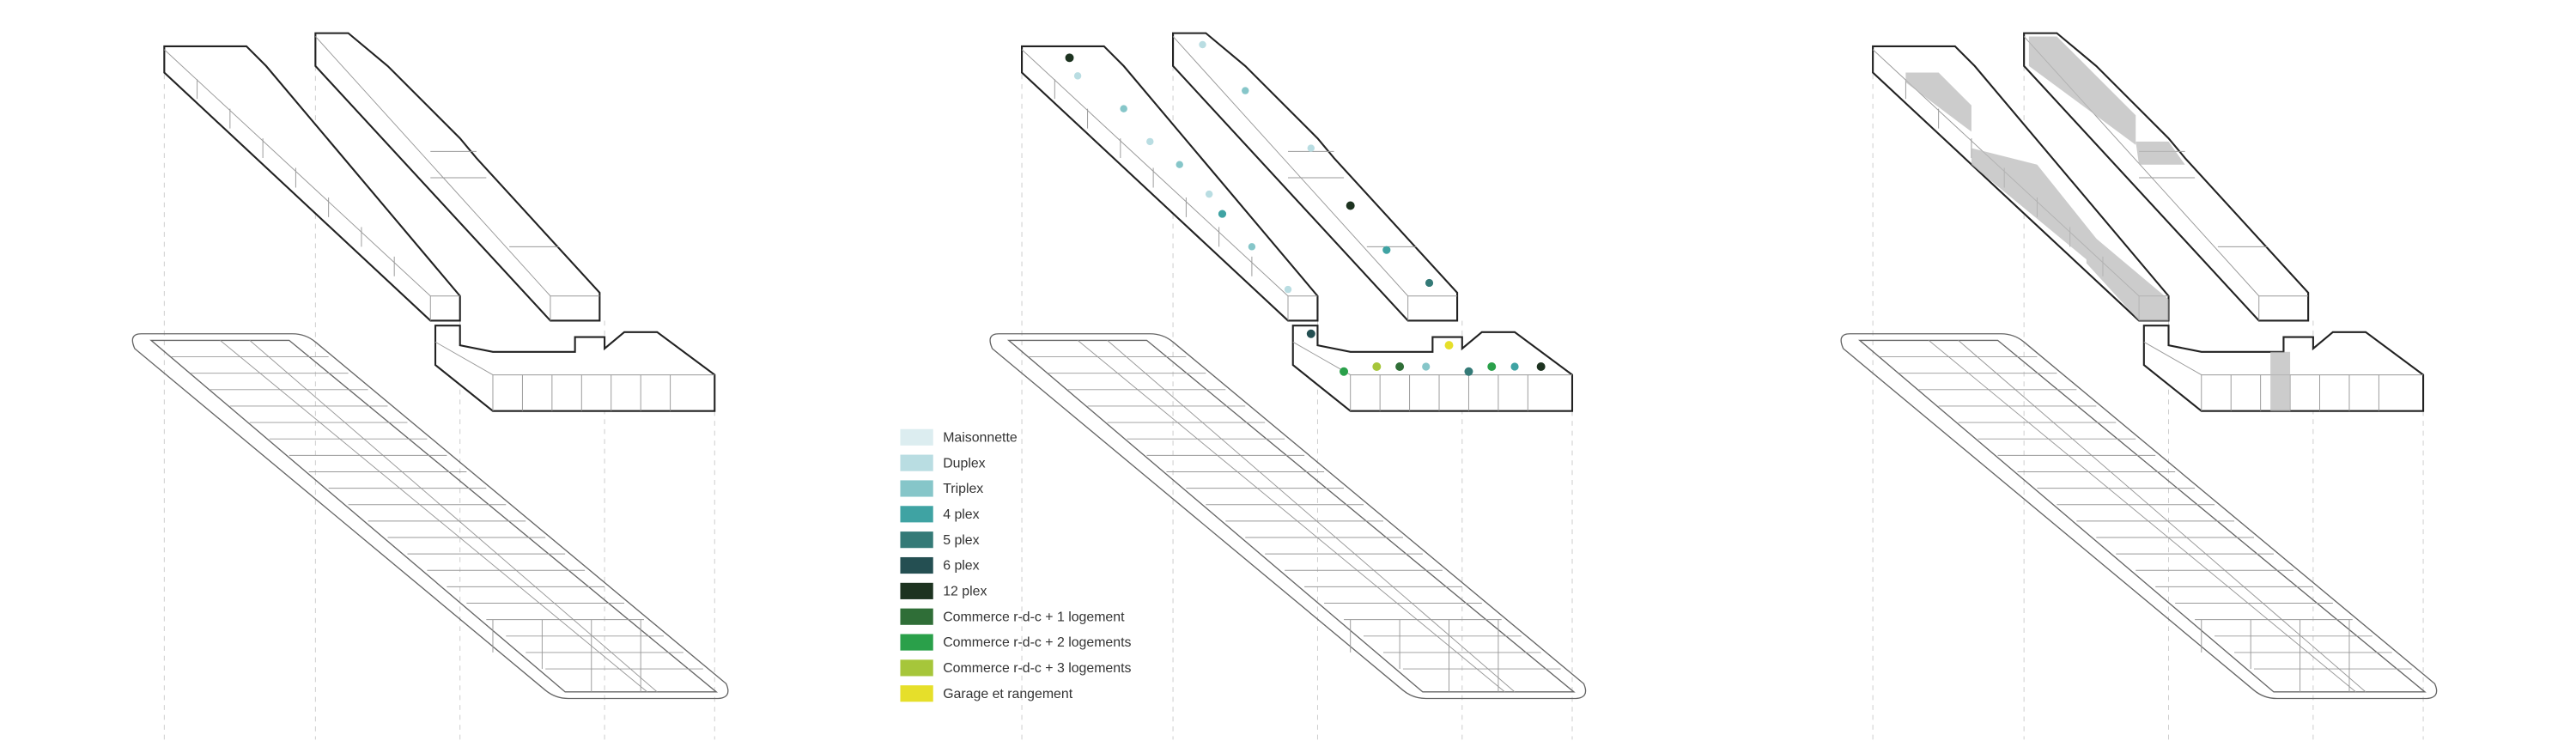 Image resolution: width=2576 pixels, height=753 pixels. Describe the element at coordinates (965, 592) in the screenshot. I see `legend-label: 12 plex` at that location.